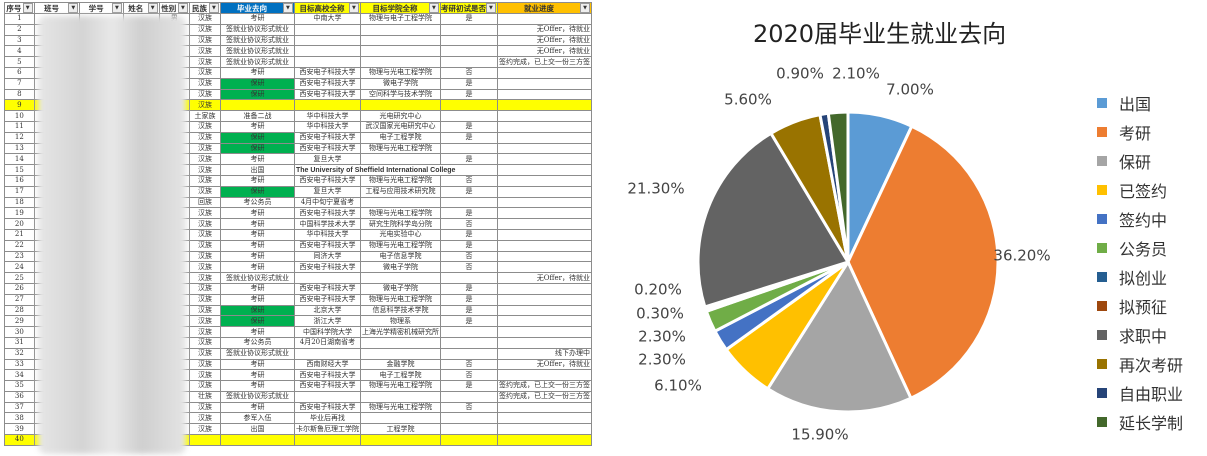  Describe the element at coordinates (1140, 247) in the screenshot. I see `legend-item: 公务员` at that location.